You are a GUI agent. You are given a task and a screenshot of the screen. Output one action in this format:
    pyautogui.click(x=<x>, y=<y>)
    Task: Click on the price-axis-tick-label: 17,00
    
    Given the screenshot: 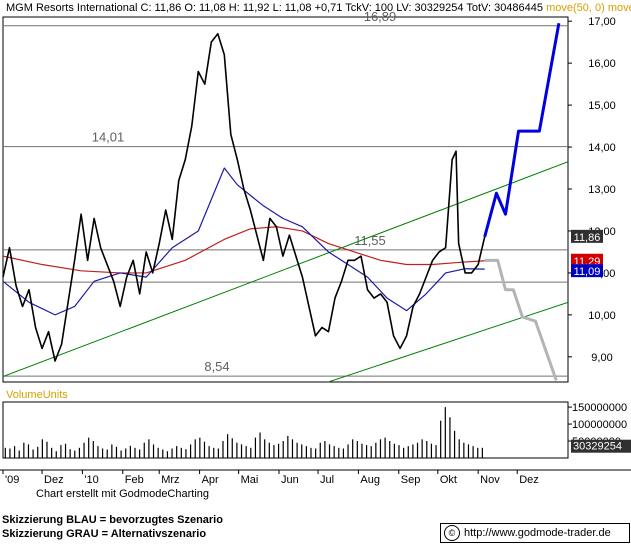 What is the action you would take?
    pyautogui.click(x=602, y=22)
    